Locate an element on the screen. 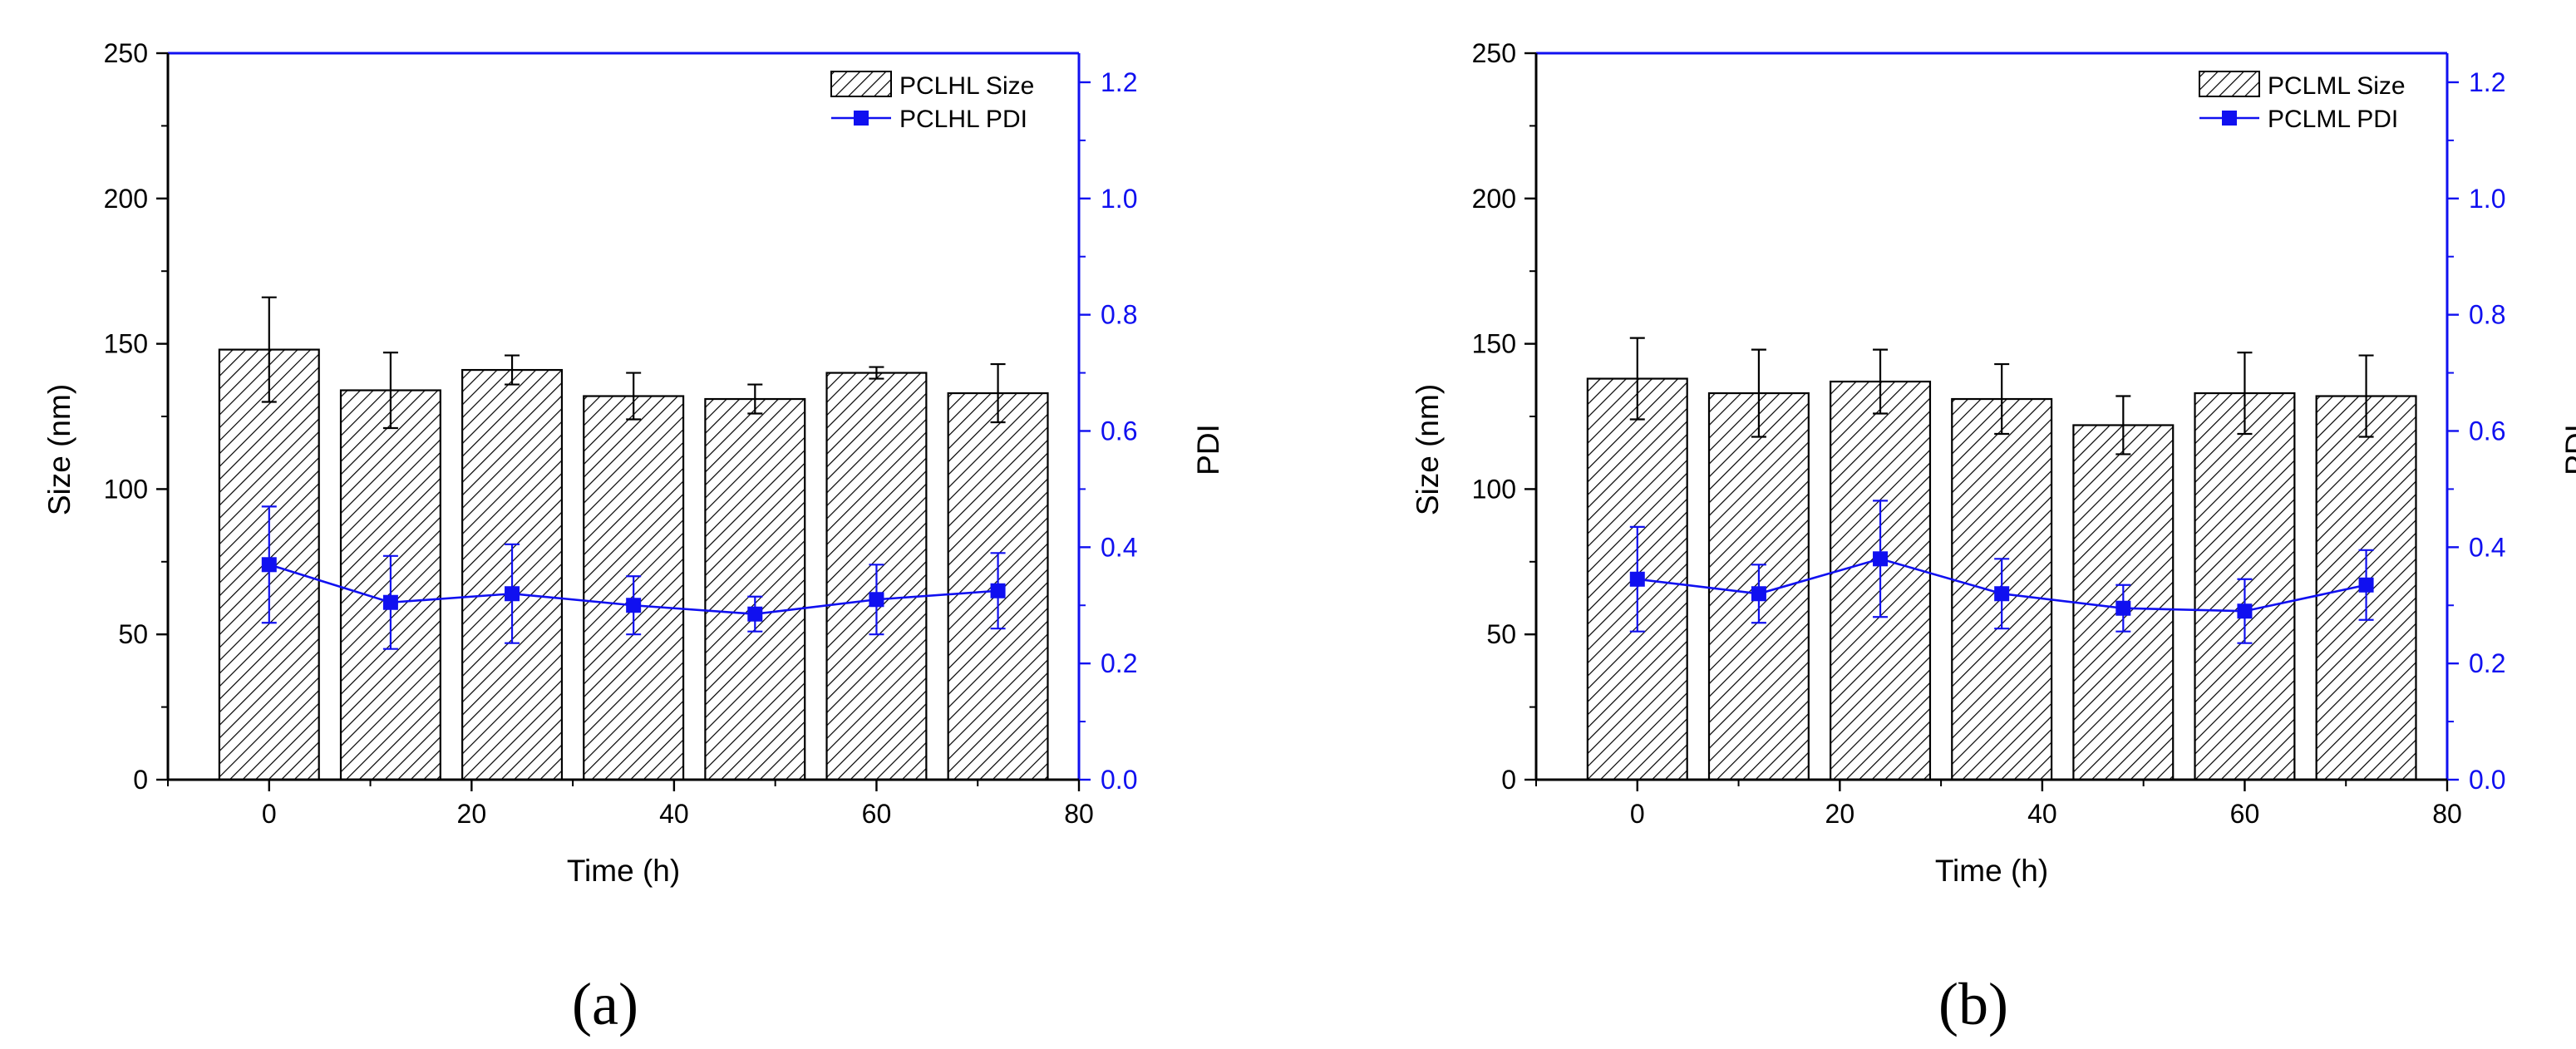 Image resolution: width=2576 pixels, height=1049 pixels. legend-size-label: PCLHL Size is located at coordinates (966, 86).